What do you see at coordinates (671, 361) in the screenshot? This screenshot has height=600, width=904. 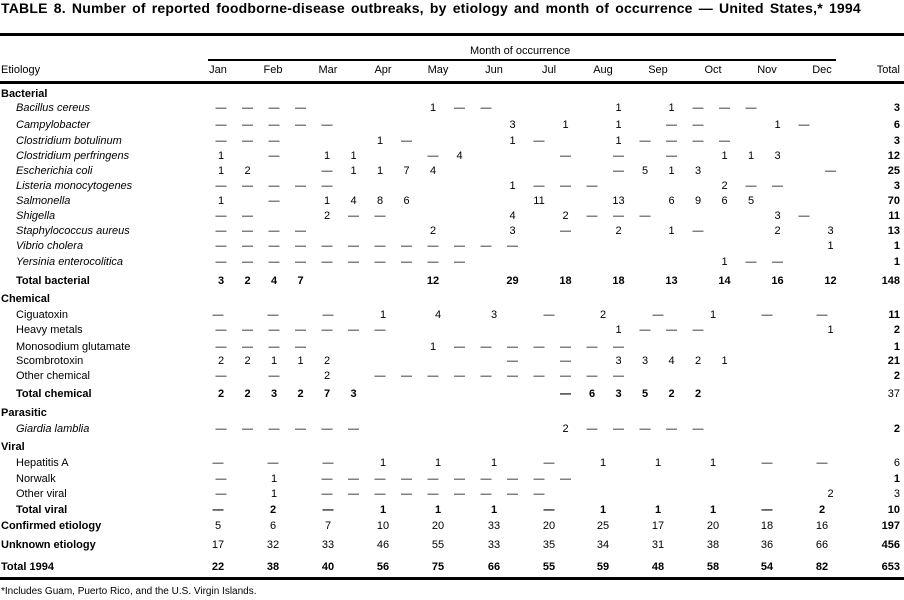 I see `value-cell: 4` at bounding box center [671, 361].